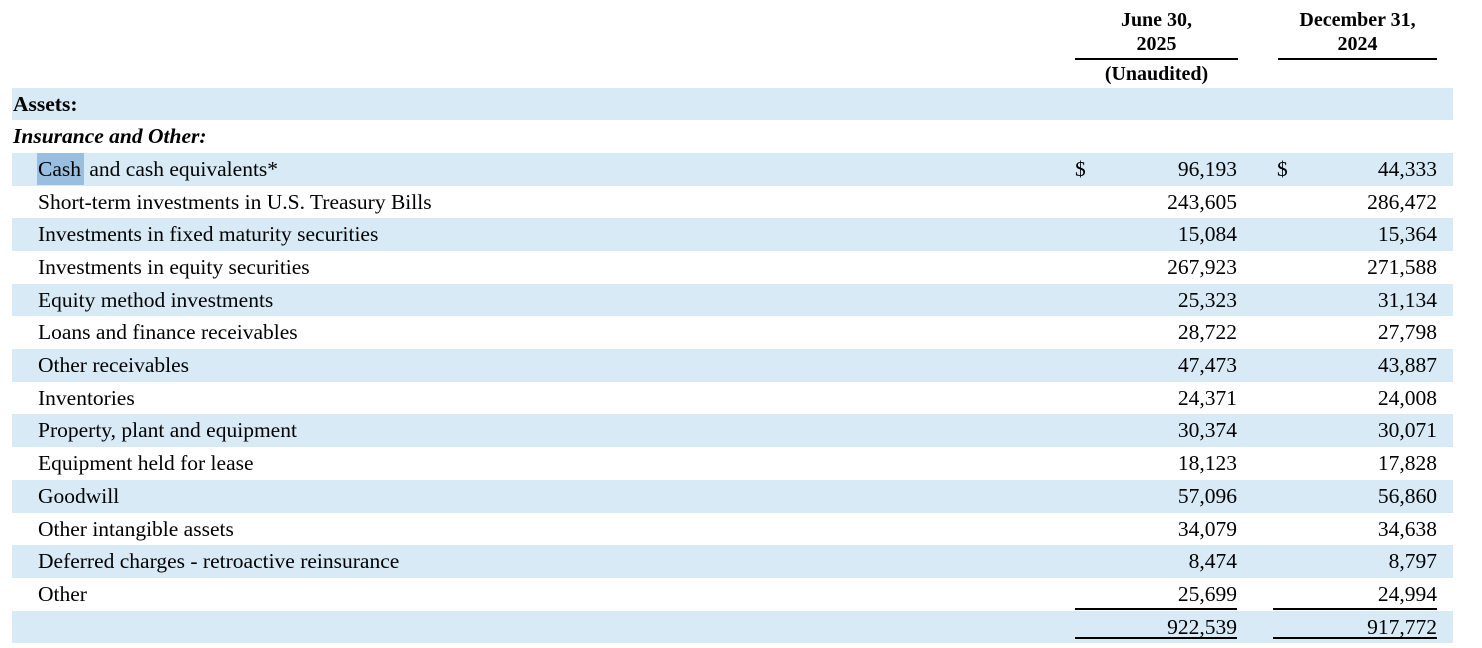 Image resolution: width=1482 pixels, height=648 pixels. I want to click on row-label: Investments in equity securities, so click(174, 267).